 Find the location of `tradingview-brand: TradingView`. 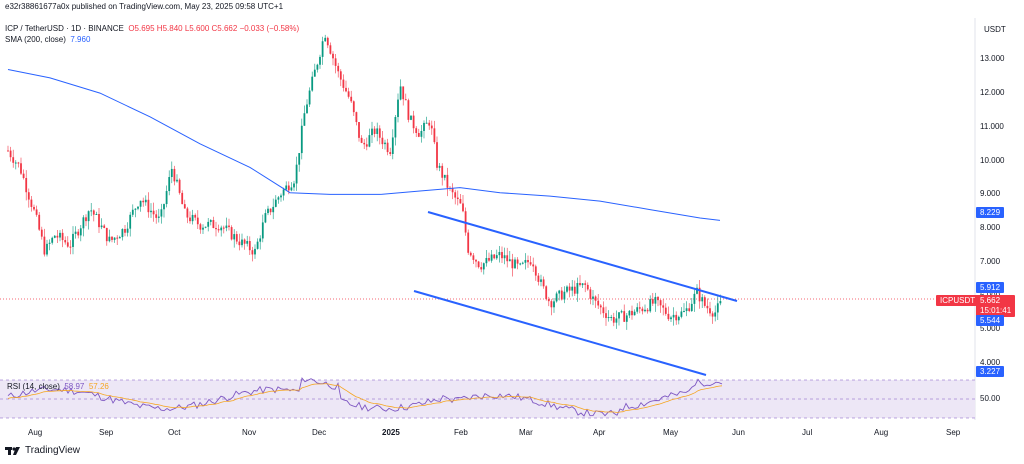

tradingview-brand: TradingView is located at coordinates (53, 450).